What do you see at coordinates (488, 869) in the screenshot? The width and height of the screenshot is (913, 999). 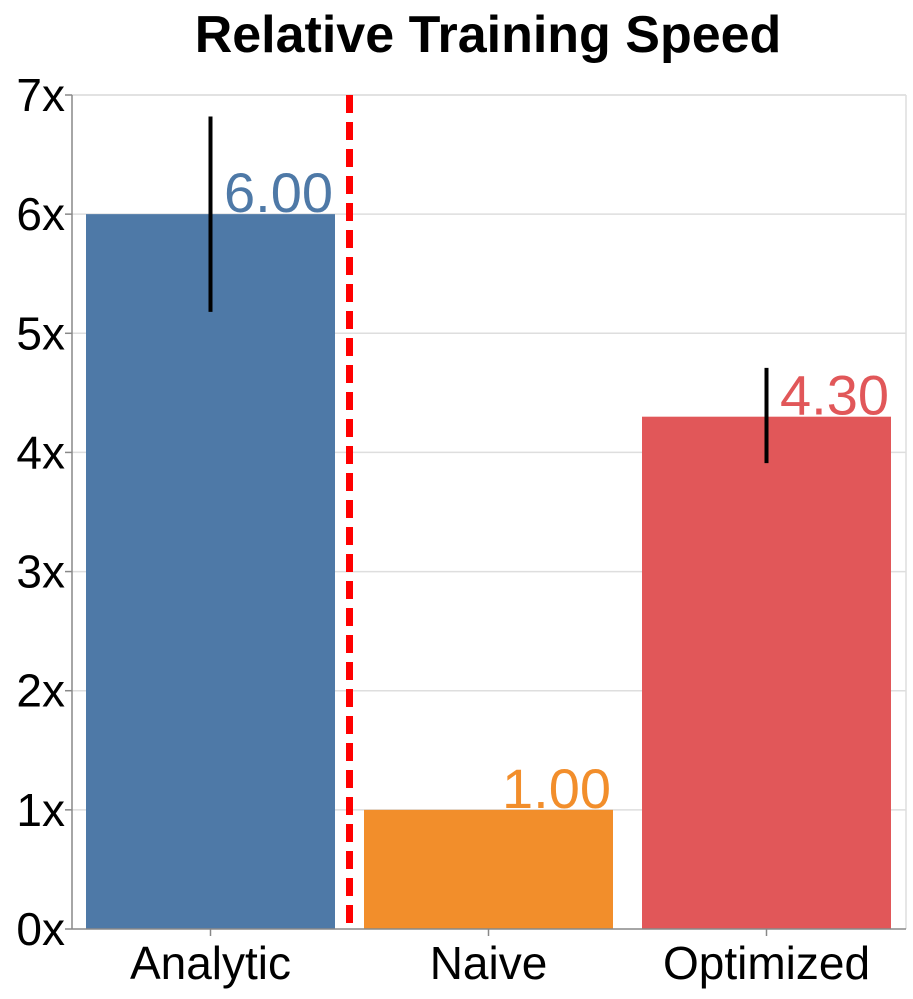 I see `bar-naive` at bounding box center [488, 869].